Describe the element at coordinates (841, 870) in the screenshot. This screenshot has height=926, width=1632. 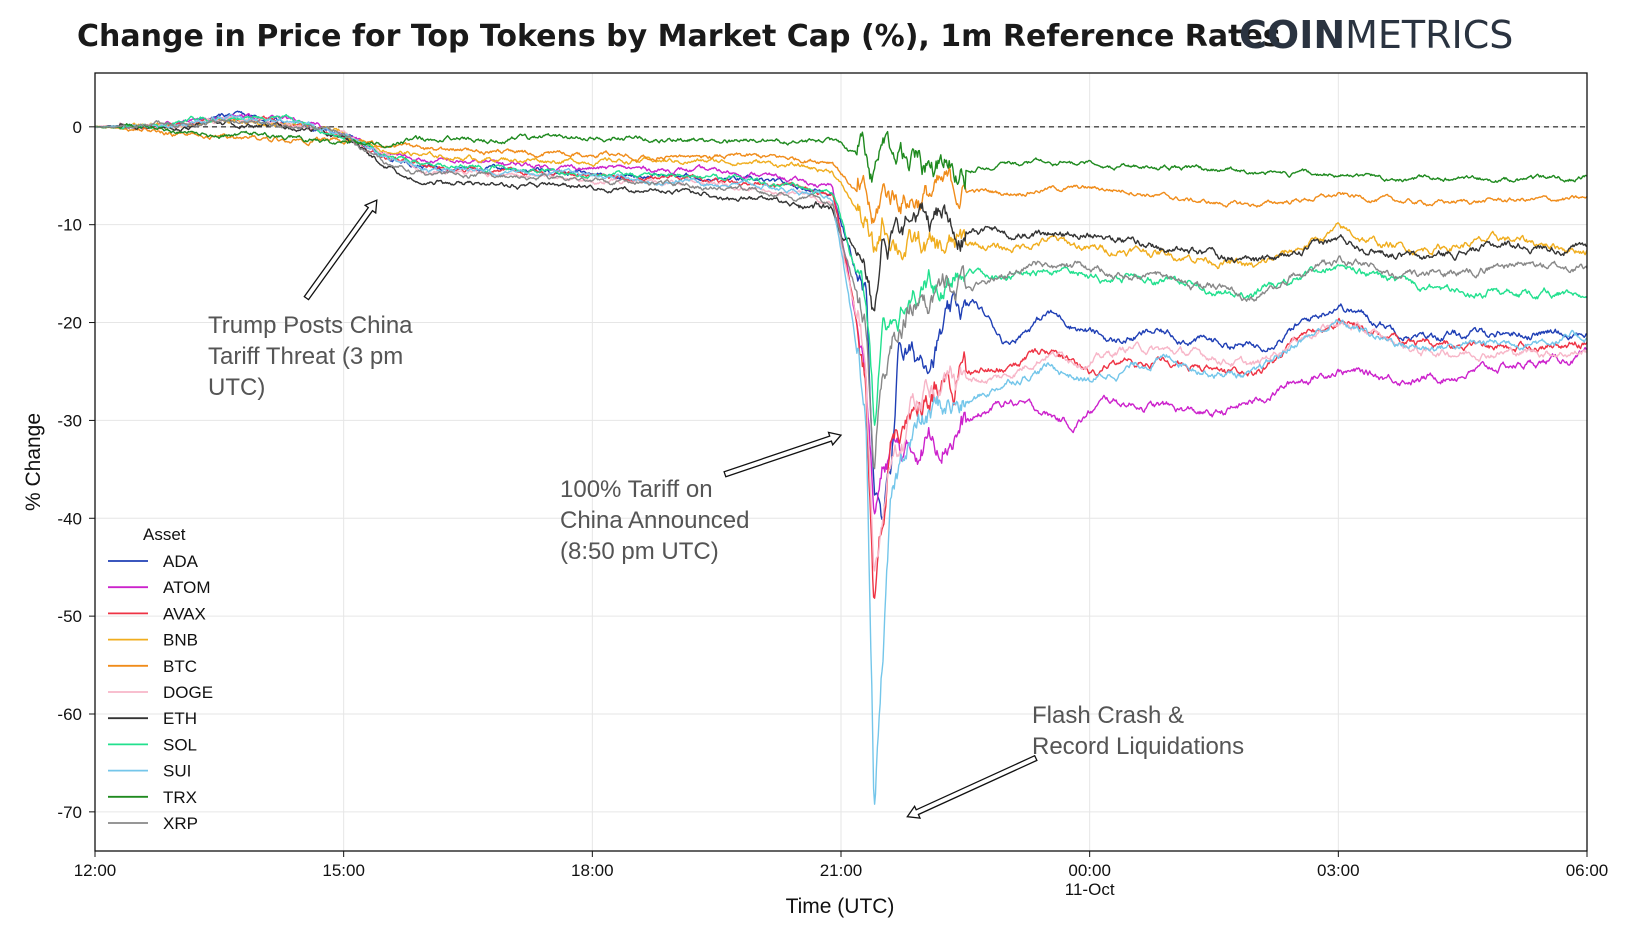
I see `x-tick-label: 21:00` at that location.